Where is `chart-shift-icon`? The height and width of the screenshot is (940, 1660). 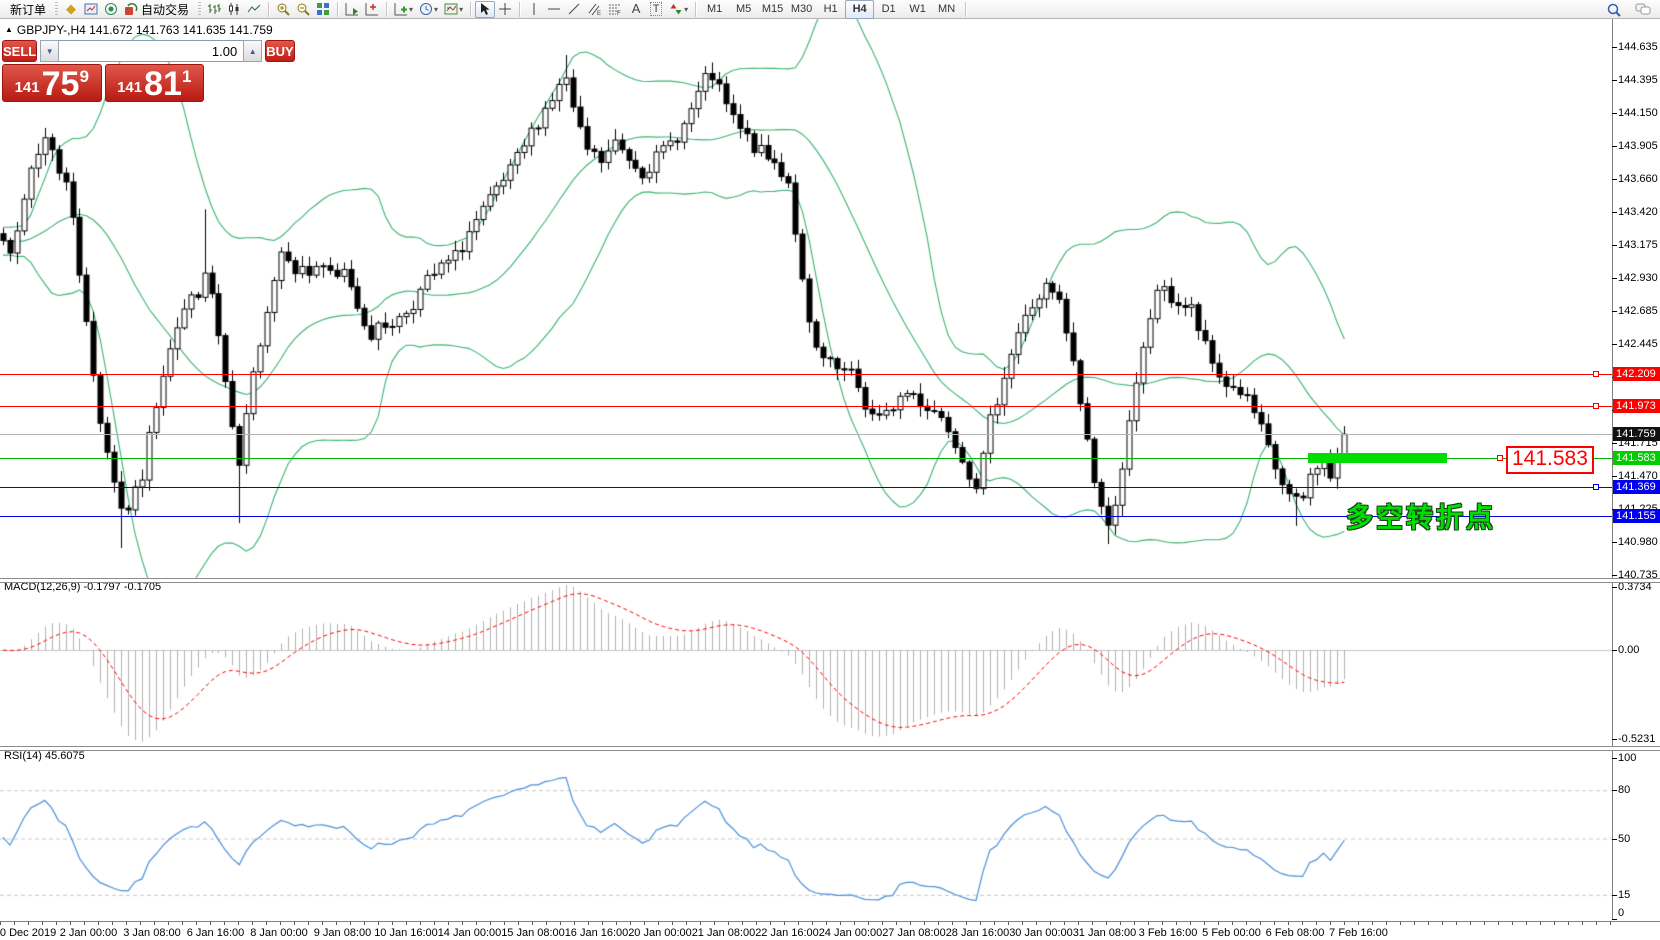
chart-shift-icon is located at coordinates (372, 9).